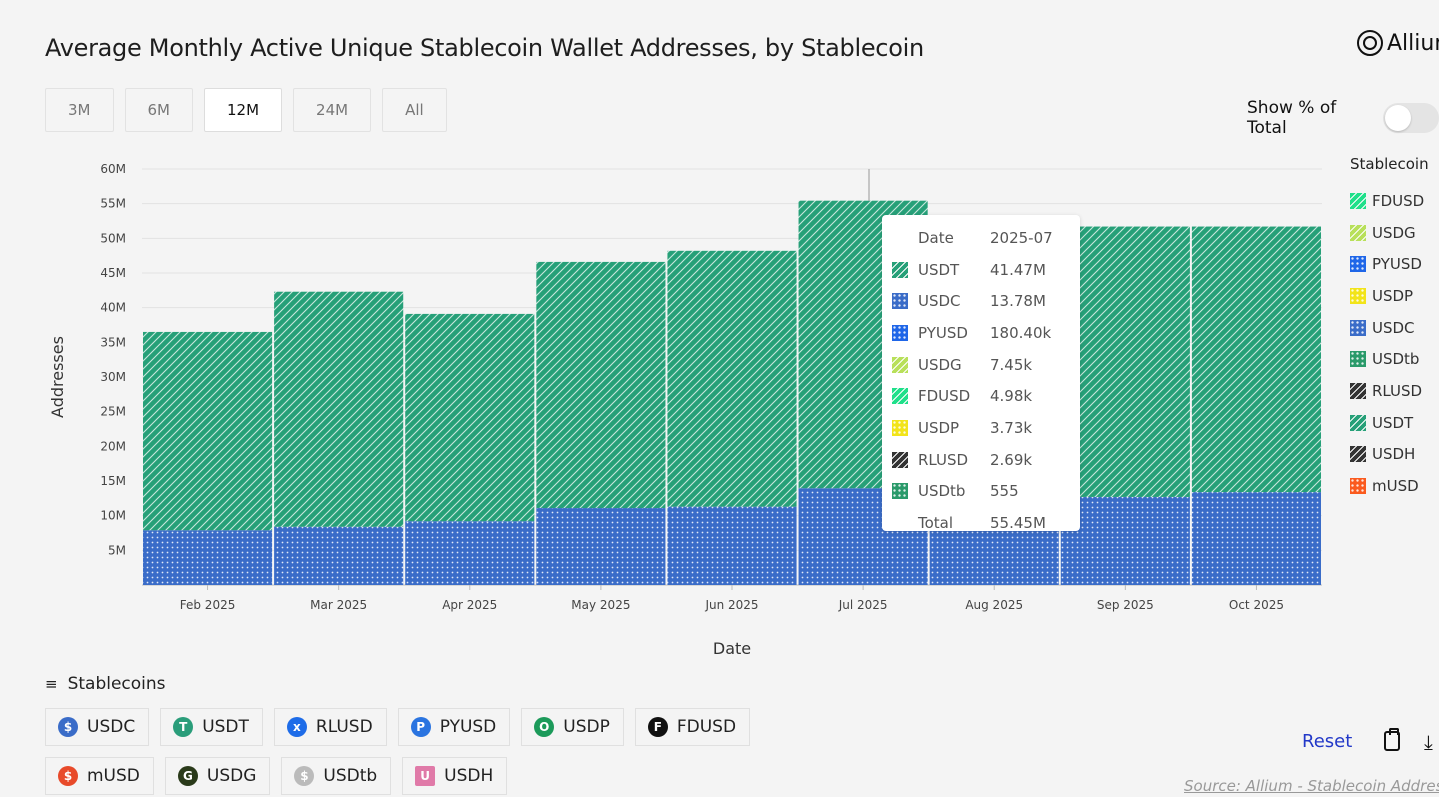 This screenshot has width=1439, height=797. Describe the element at coordinates (1397, 390) in the screenshot. I see `legend-label: RLUSD` at that location.